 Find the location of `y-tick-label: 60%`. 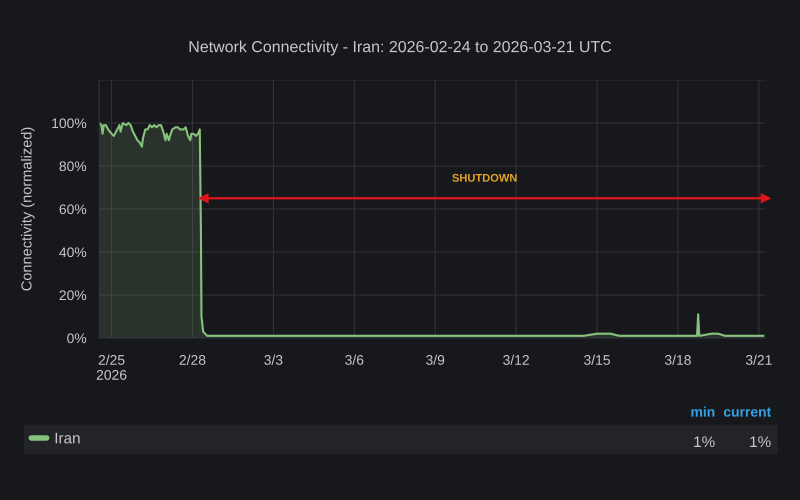

y-tick-label: 60% is located at coordinates (73, 209).